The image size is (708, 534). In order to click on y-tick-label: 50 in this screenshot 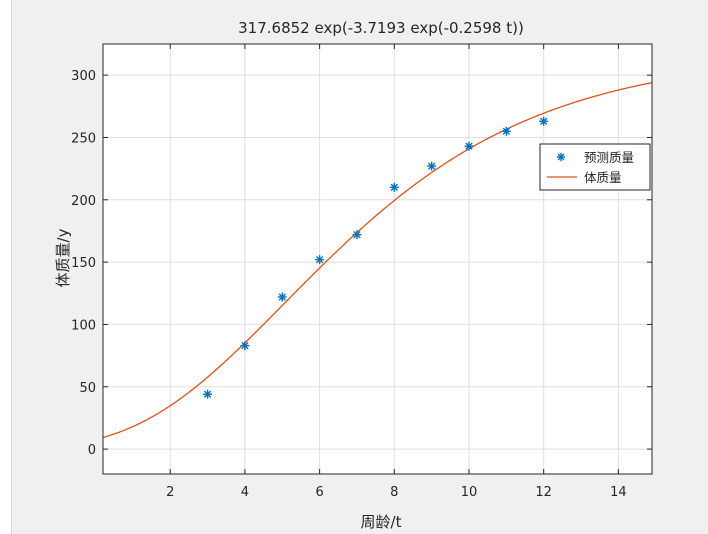, I will do `click(87, 388)`.